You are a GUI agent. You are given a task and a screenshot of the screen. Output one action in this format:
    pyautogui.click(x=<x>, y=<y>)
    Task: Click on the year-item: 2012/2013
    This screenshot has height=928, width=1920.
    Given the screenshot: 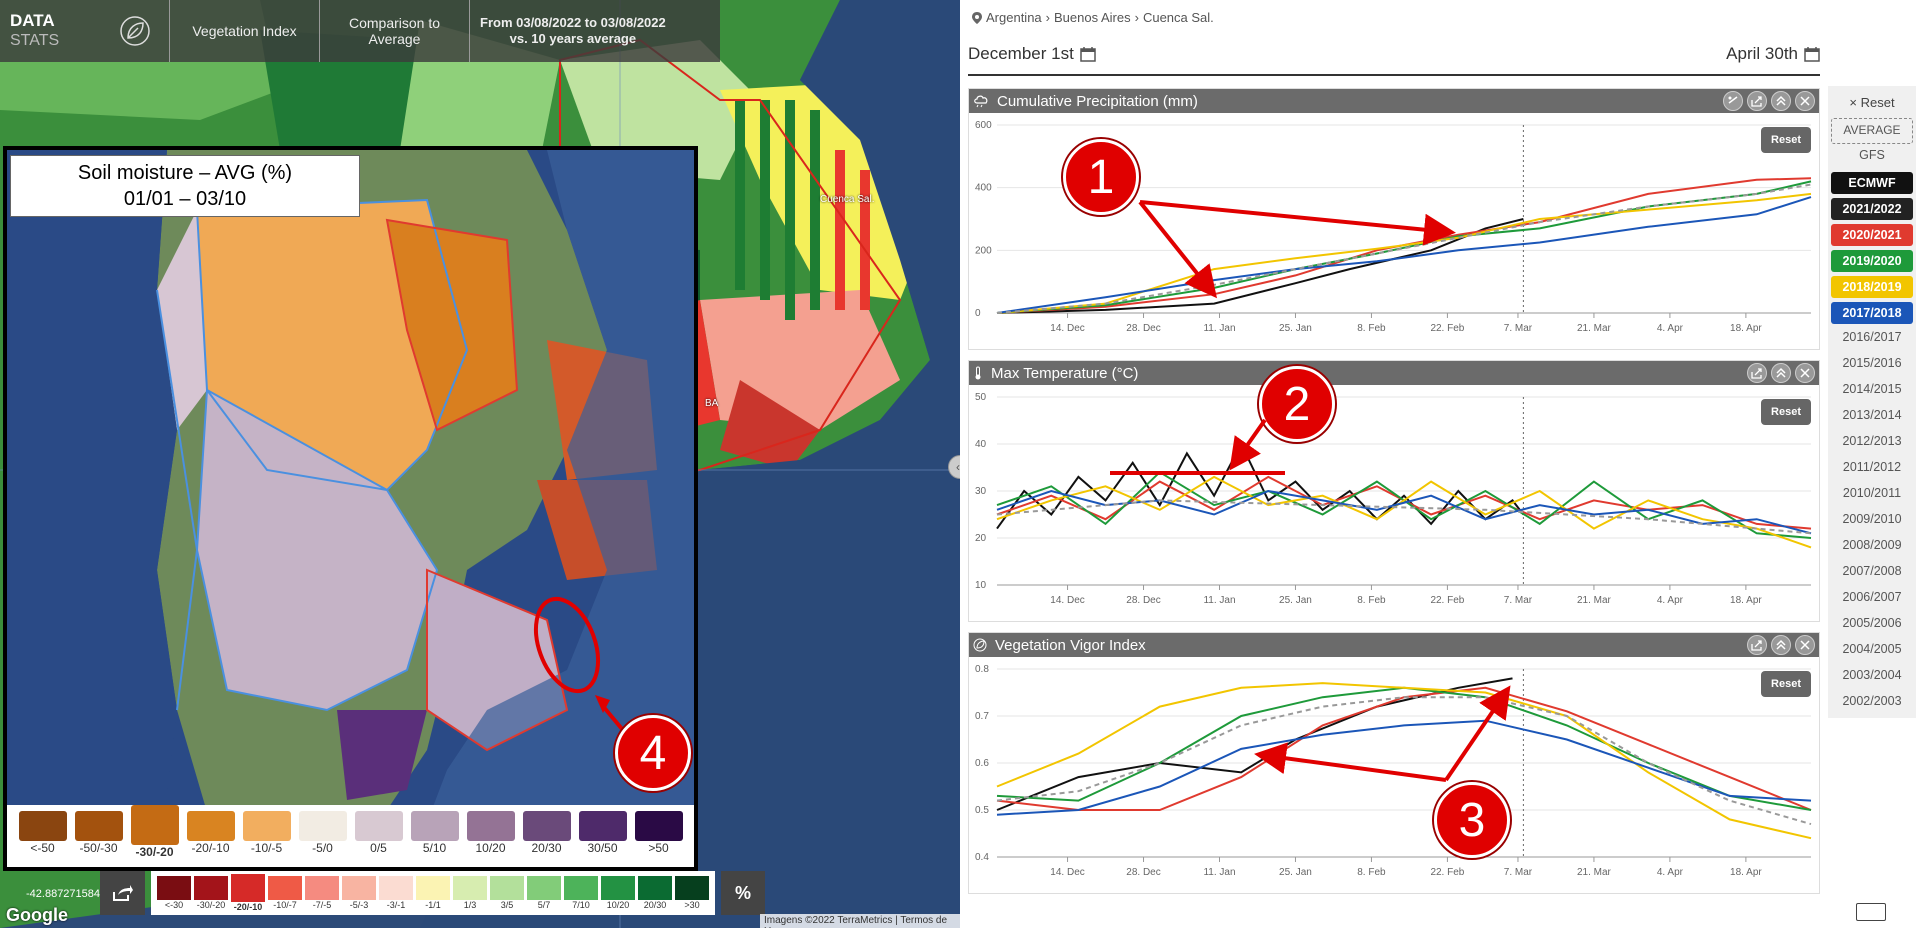 What is the action you would take?
    pyautogui.click(x=1872, y=441)
    